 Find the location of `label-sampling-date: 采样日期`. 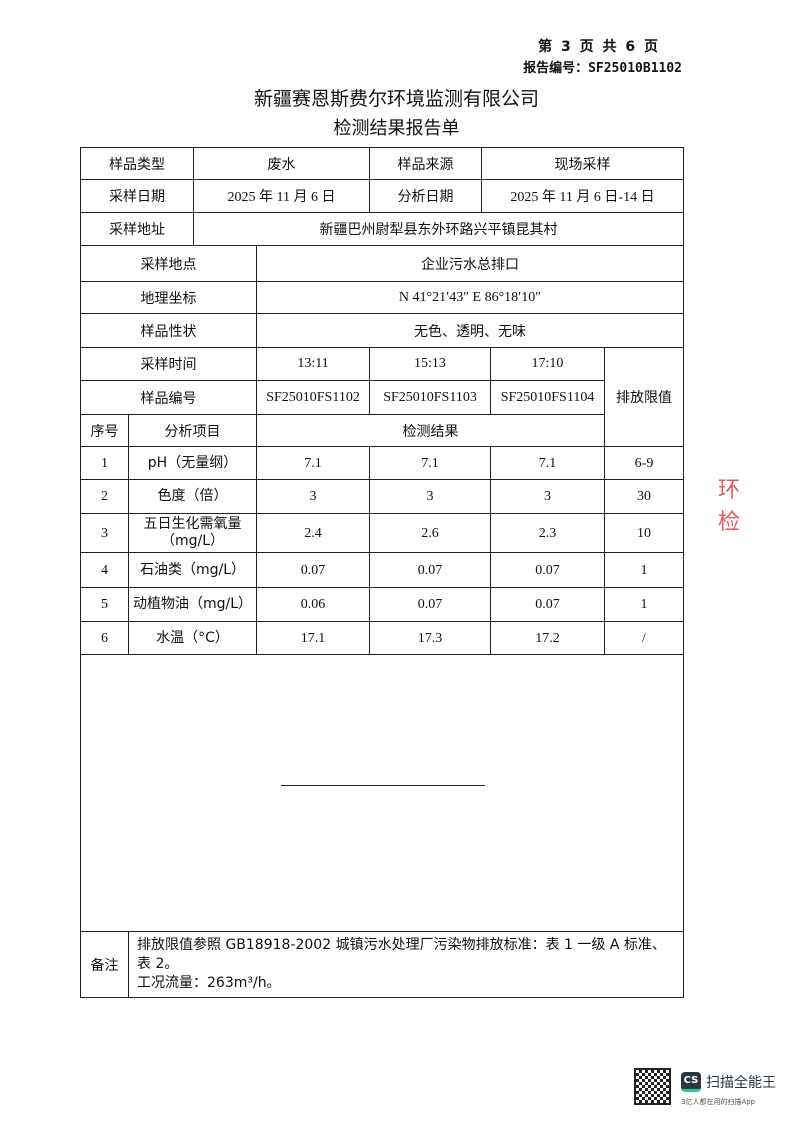

label-sampling-date: 采样日期 is located at coordinates (137, 196).